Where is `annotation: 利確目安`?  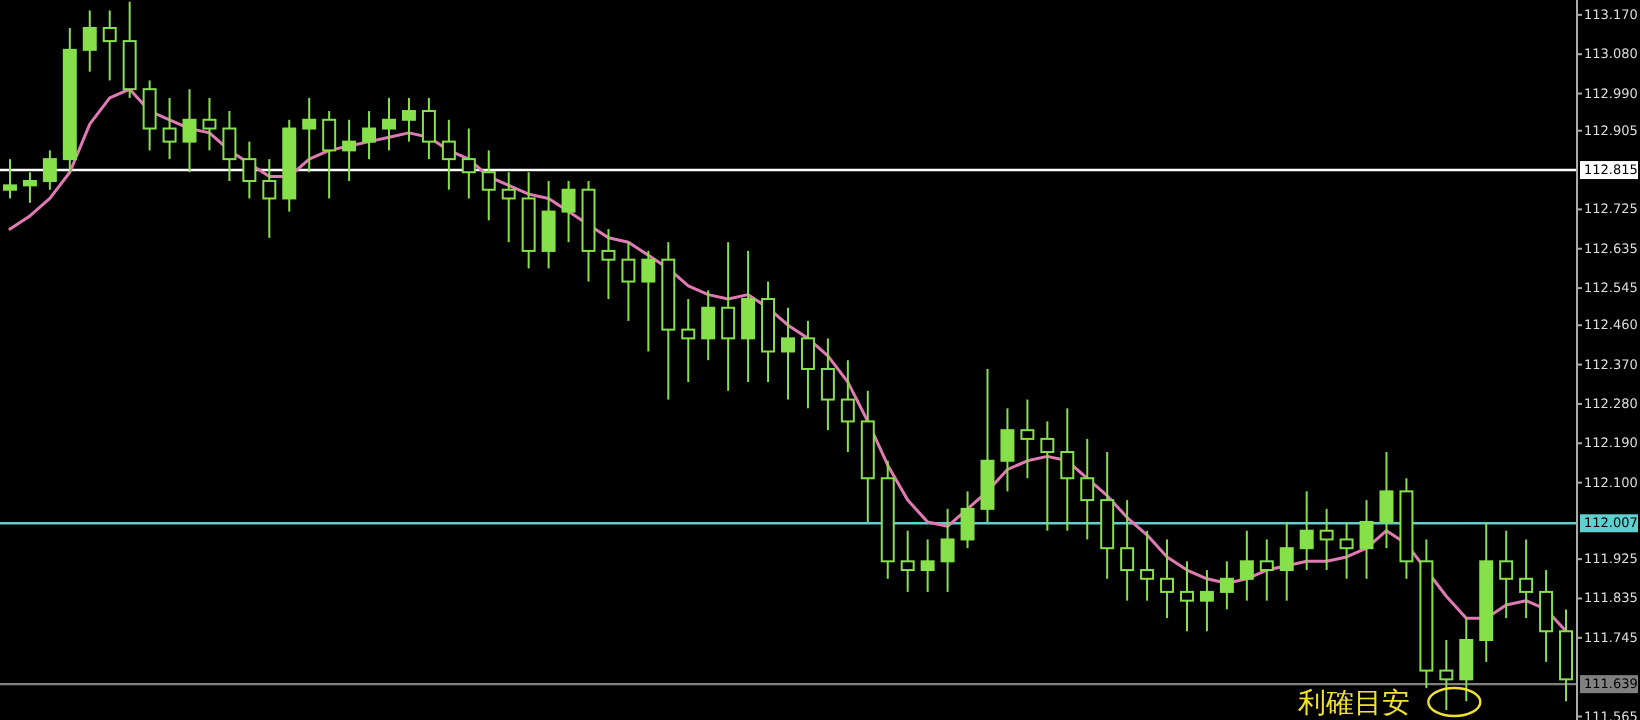 annotation: 利確目安 is located at coordinates (1354, 704).